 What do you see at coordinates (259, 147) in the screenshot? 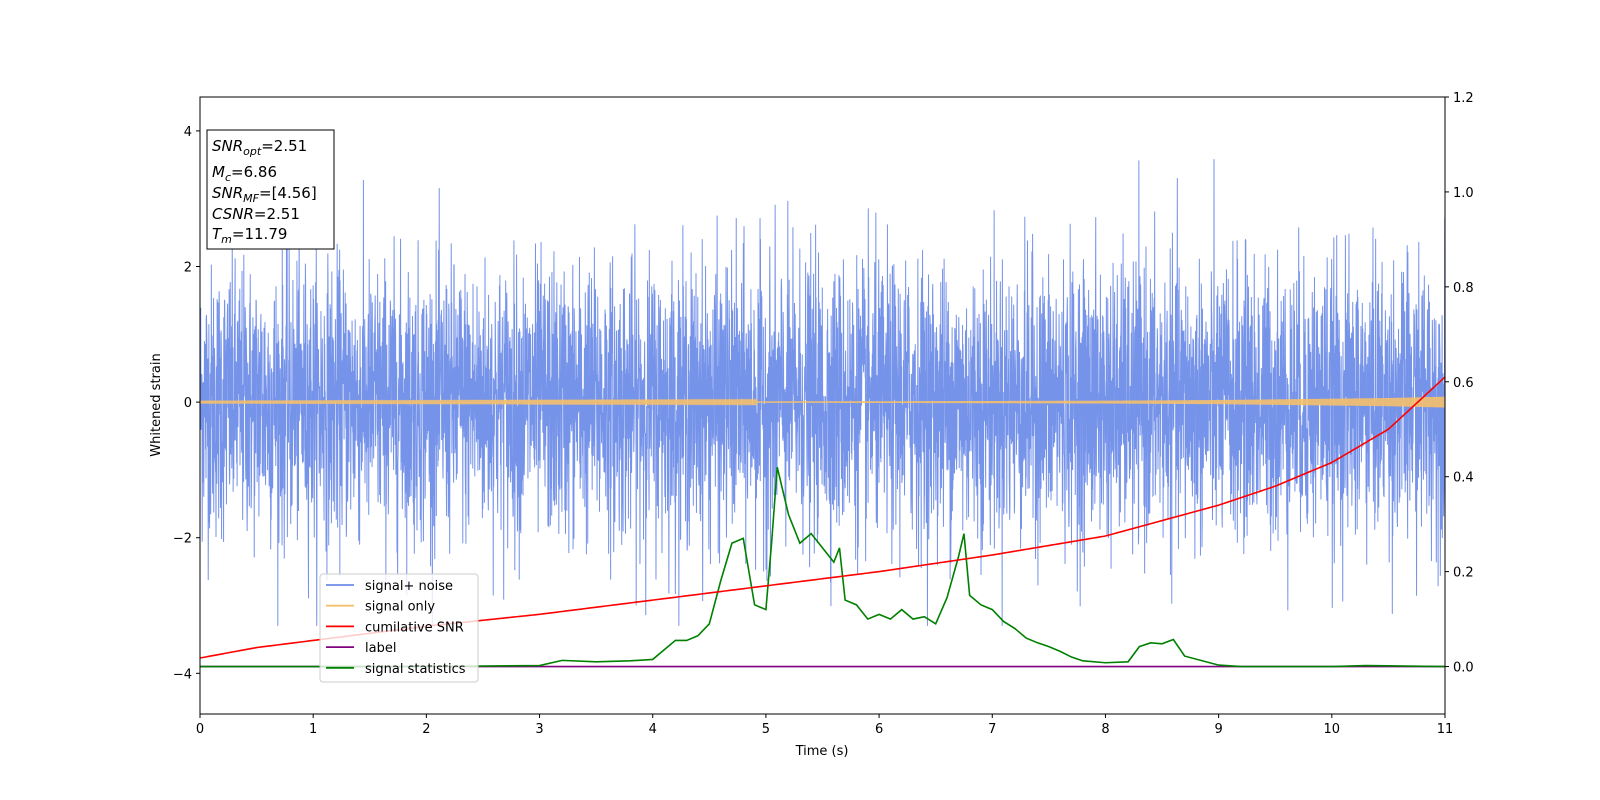
I see `annotation-snr-opt: SNRopt=2.51` at bounding box center [259, 147].